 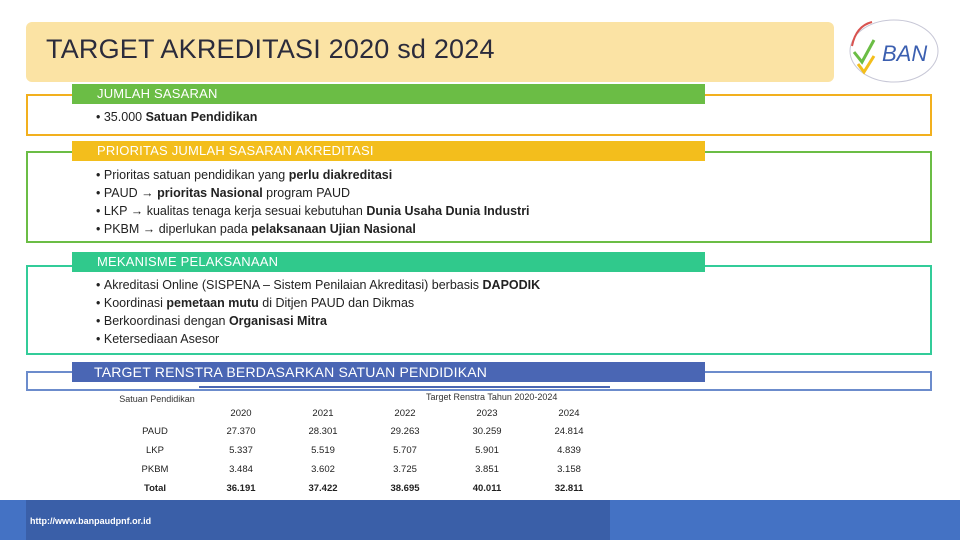 I want to click on table-year: 2024, so click(x=569, y=413).